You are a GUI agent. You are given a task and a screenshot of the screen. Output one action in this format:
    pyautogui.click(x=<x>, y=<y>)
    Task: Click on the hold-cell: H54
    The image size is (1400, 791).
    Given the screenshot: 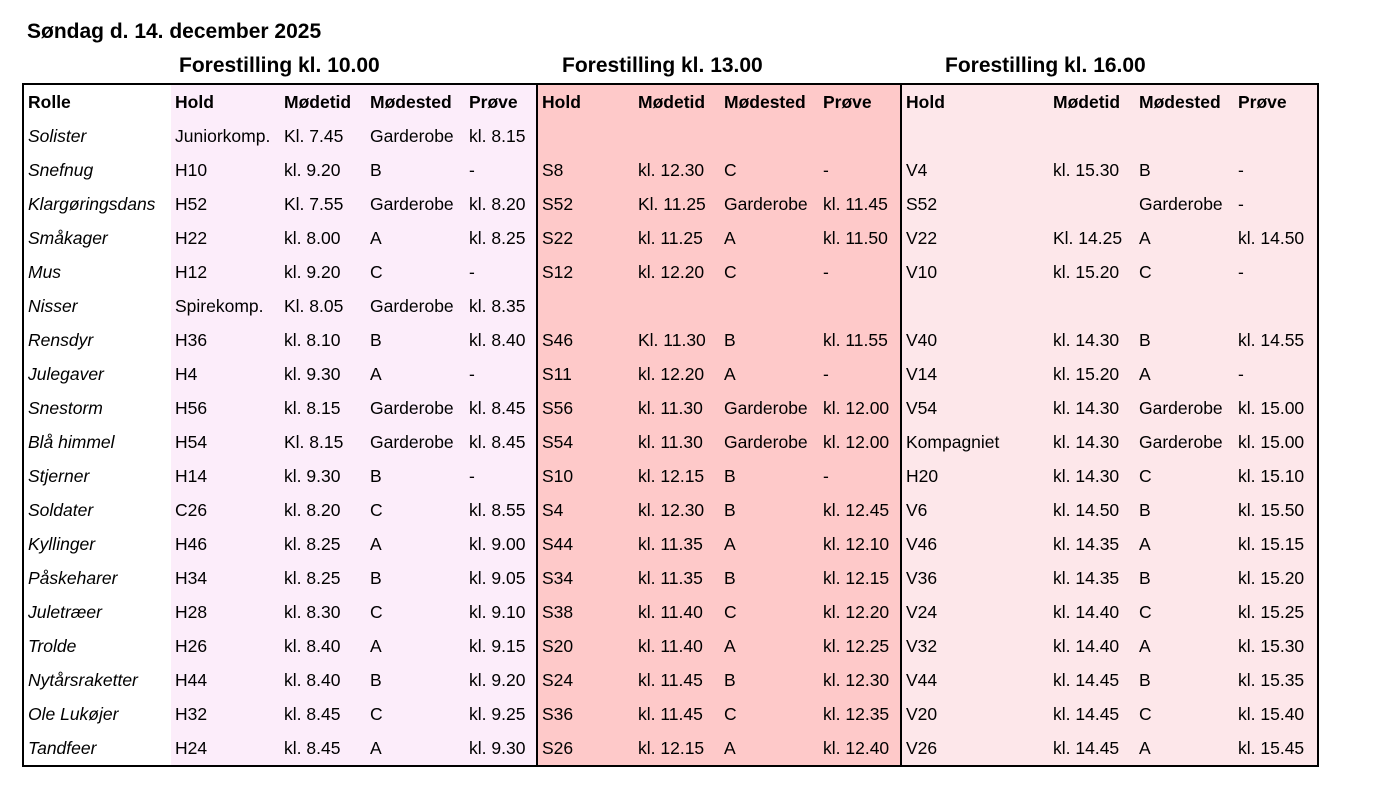 What is the action you would take?
    pyautogui.click(x=225, y=442)
    